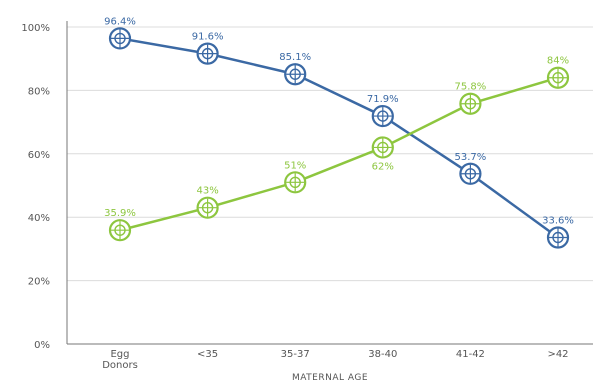 The height and width of the screenshot is (385, 595). I want to click on data-label: 35.9%, so click(120, 213).